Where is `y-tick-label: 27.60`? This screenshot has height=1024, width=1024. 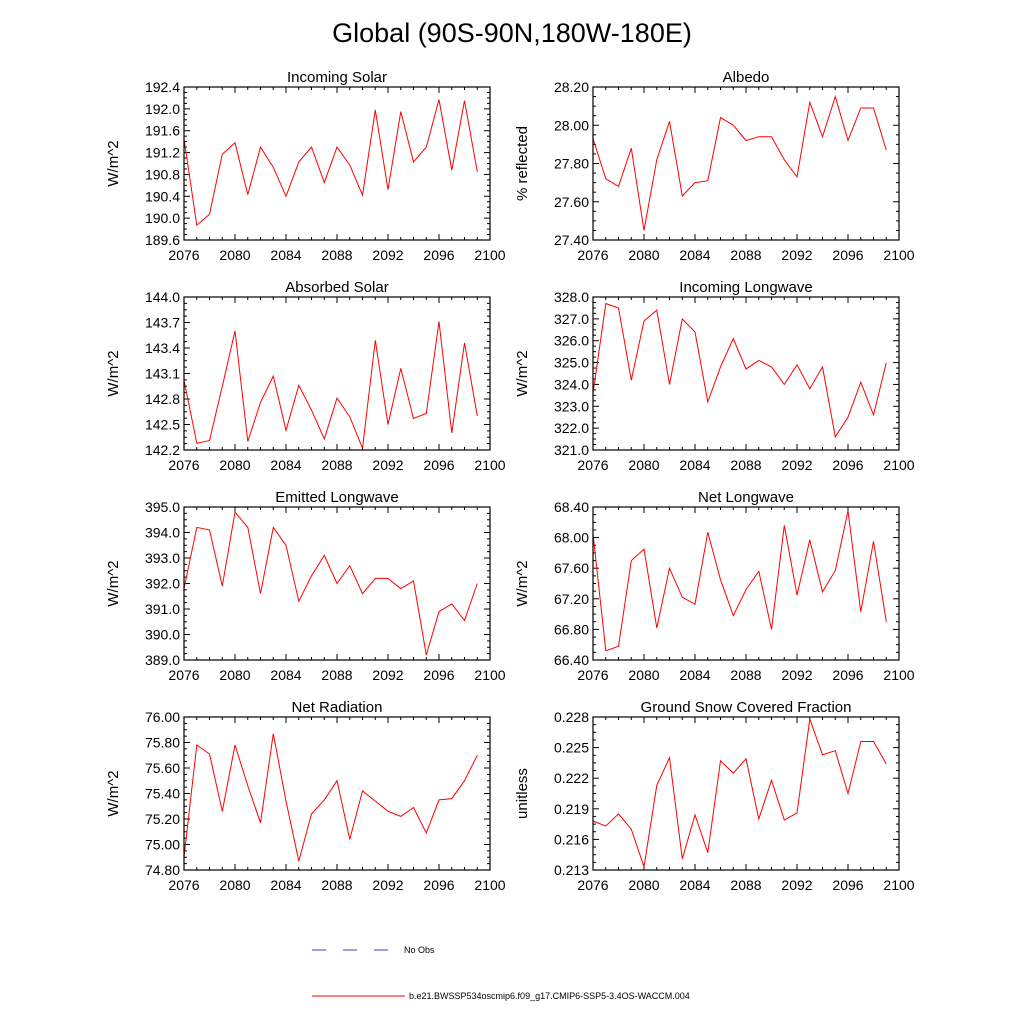 y-tick-label: 27.60 is located at coordinates (571, 202).